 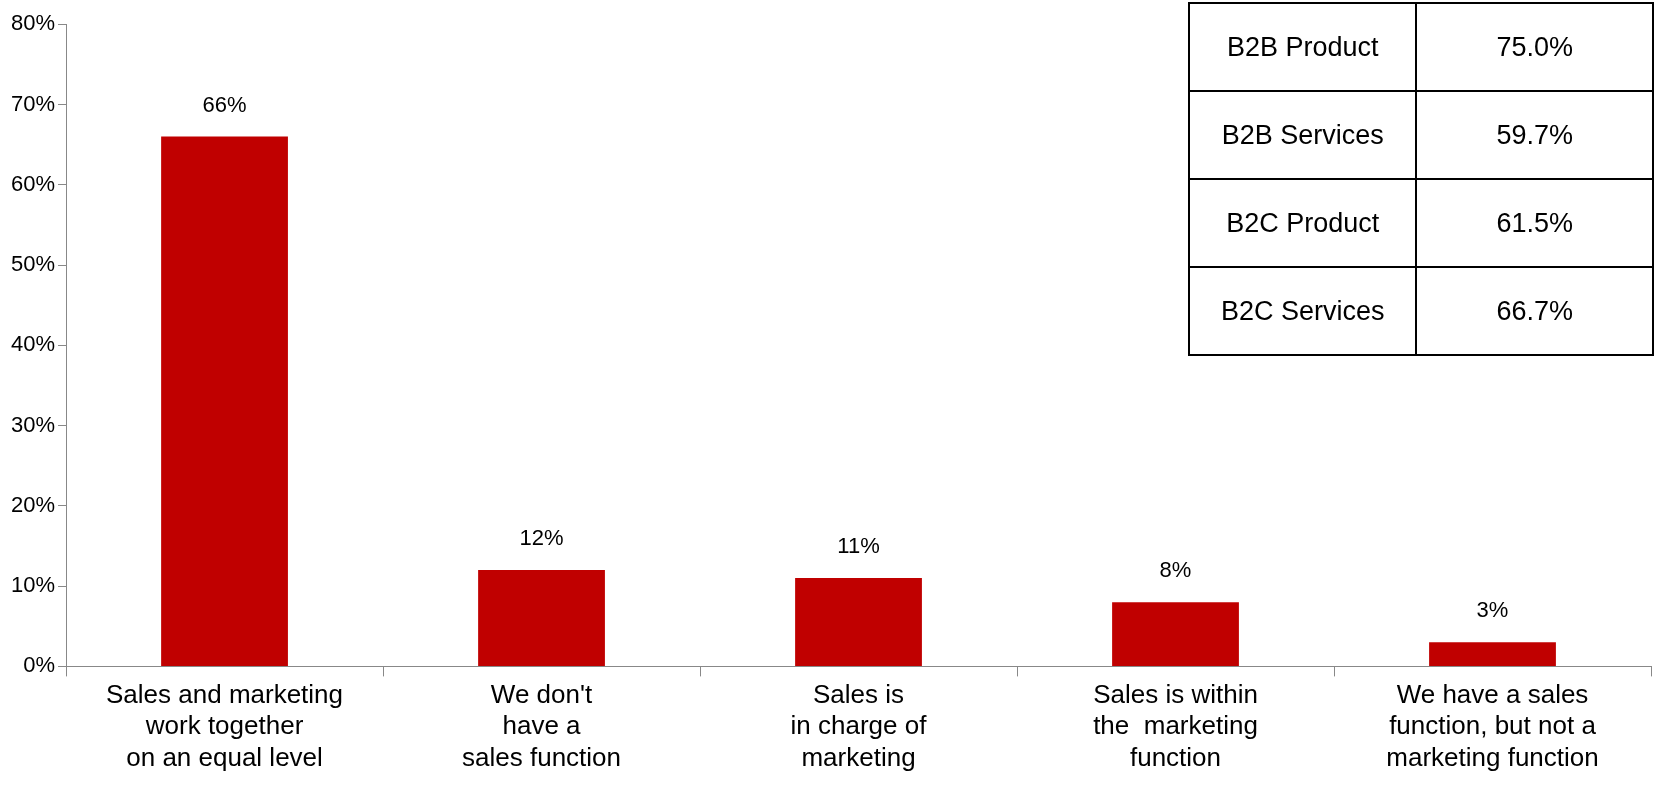 What do you see at coordinates (33, 183) in the screenshot?
I see `y-tick-label: 60%` at bounding box center [33, 183].